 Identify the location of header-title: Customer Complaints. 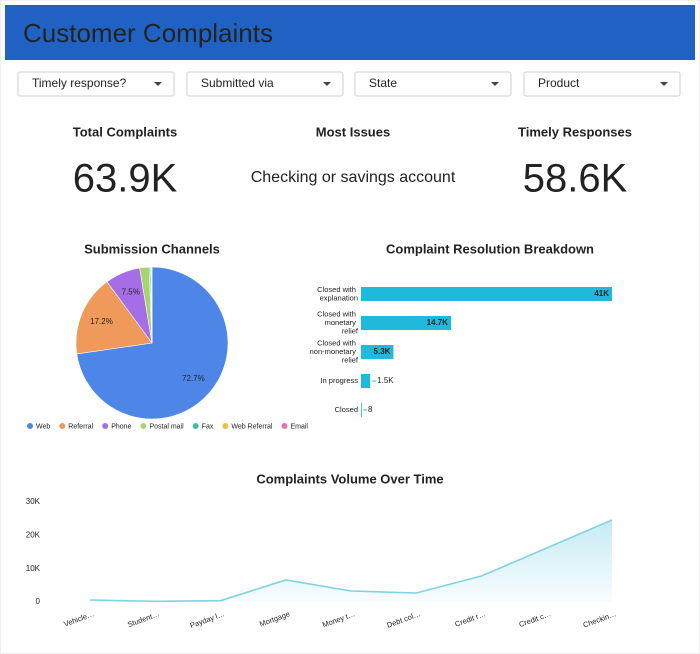
(148, 33).